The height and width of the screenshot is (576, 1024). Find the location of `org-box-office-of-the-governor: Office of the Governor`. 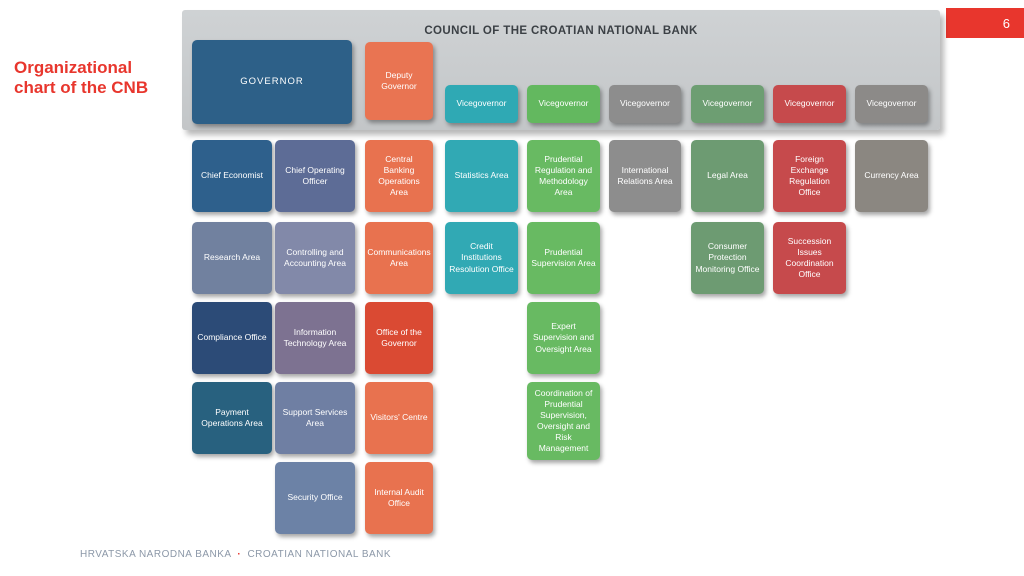

org-box-office-of-the-governor: Office of the Governor is located at coordinates (399, 338).